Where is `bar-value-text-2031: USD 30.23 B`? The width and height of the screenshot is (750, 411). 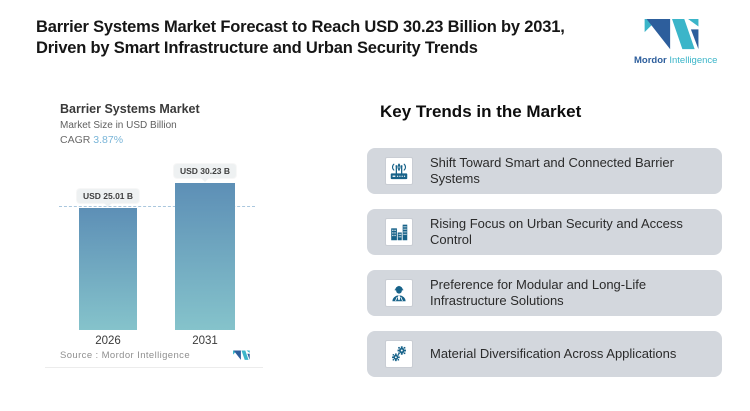 bar-value-text-2031: USD 30.23 B is located at coordinates (205, 171).